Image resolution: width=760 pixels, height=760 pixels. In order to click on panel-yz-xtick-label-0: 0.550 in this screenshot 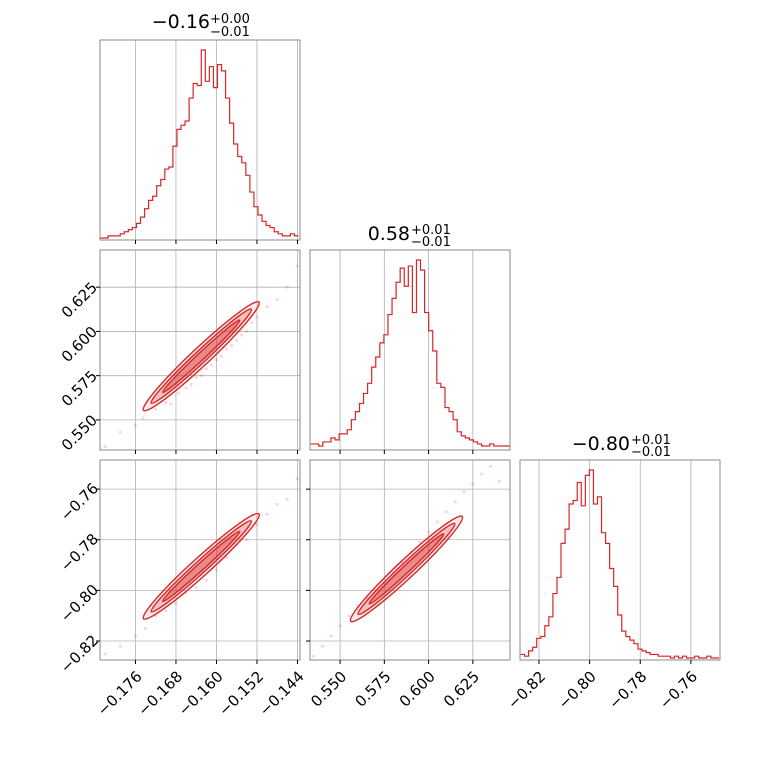, I will do `click(328, 689)`.